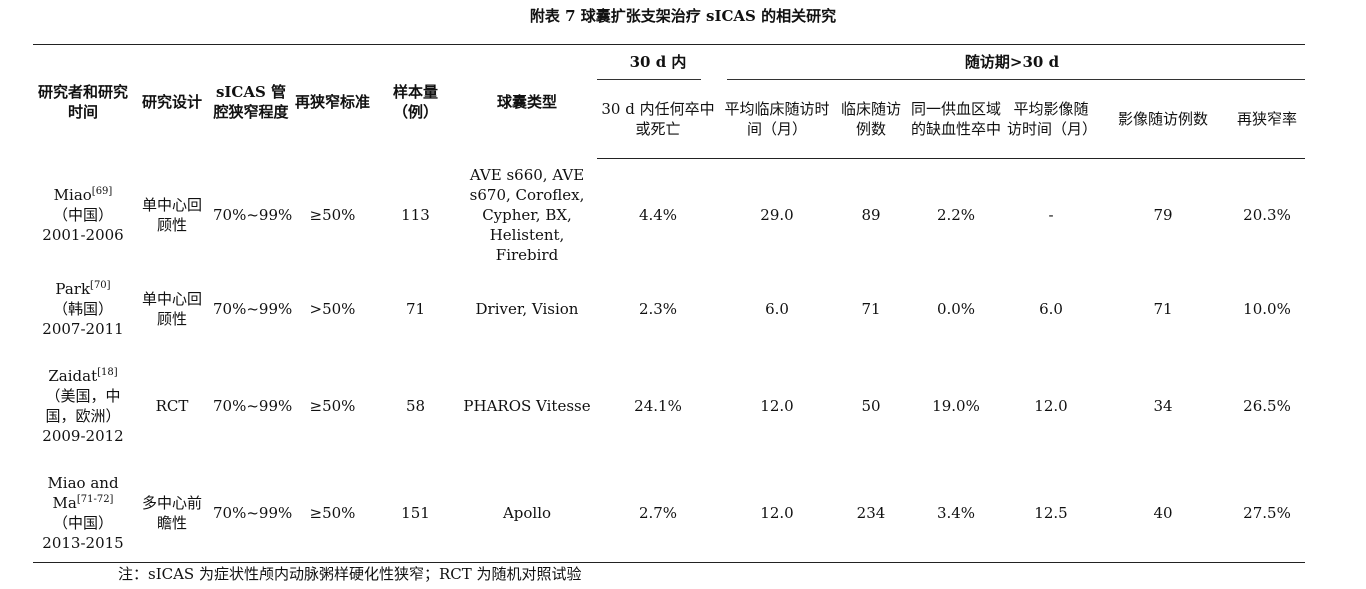  Describe the element at coordinates (332, 308) in the screenshot. I see `criteria-cell: >50%` at that location.